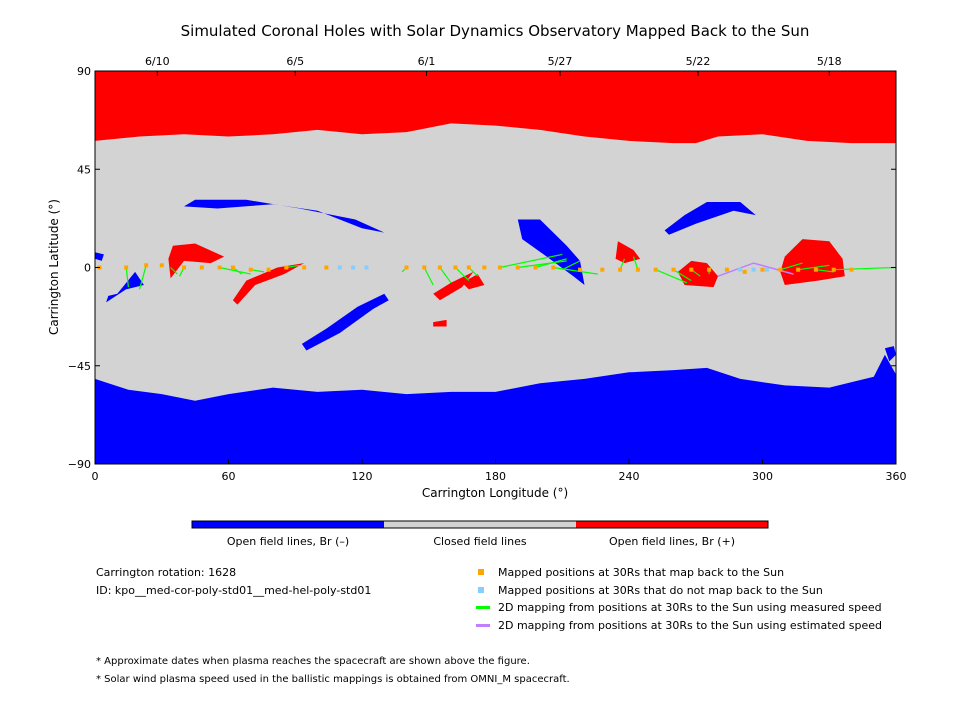  I want to click on y-tick-label: 45, so click(84, 169).